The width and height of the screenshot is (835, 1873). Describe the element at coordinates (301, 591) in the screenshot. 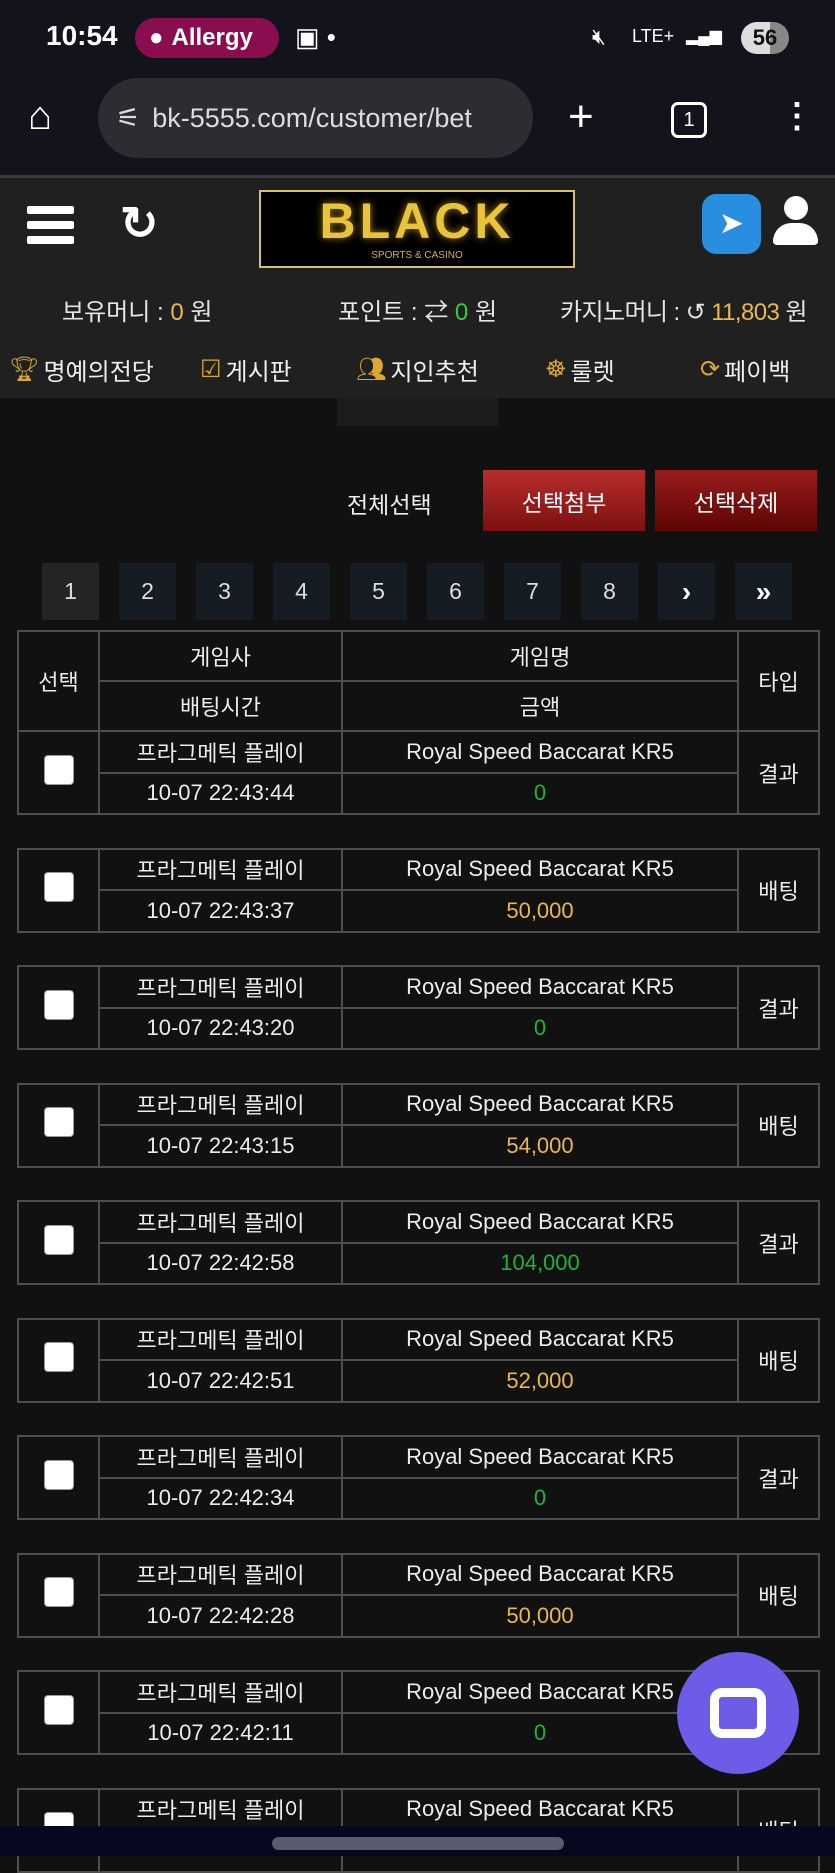

I see `page-button: 4` at that location.